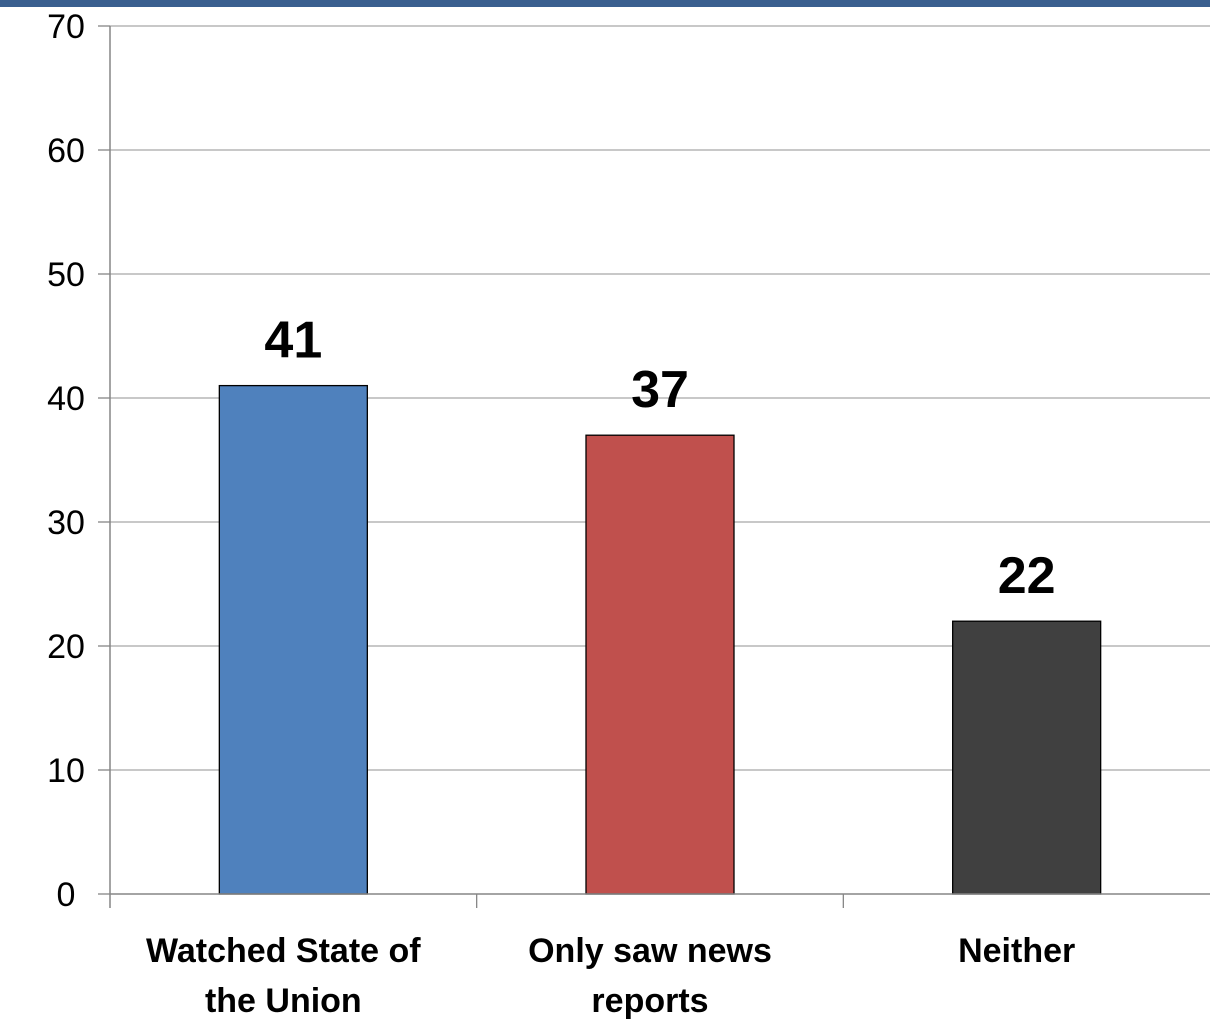  What do you see at coordinates (66, 399) in the screenshot?
I see `y-tick-label: 40` at bounding box center [66, 399].